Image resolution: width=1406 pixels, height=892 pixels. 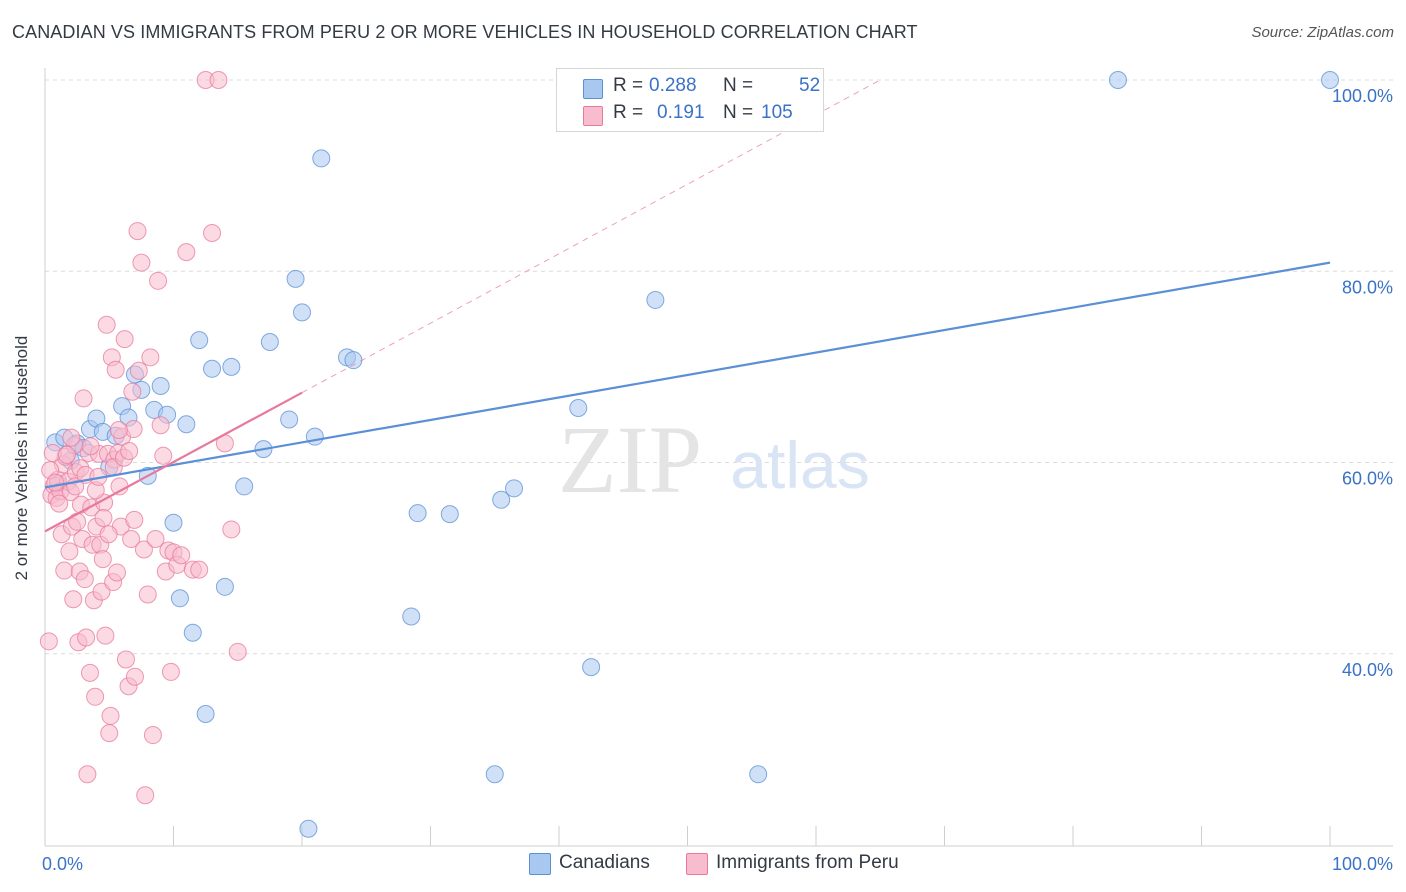 I want to click on bottom-legend-swatch-canadians, so click(x=540, y=864).